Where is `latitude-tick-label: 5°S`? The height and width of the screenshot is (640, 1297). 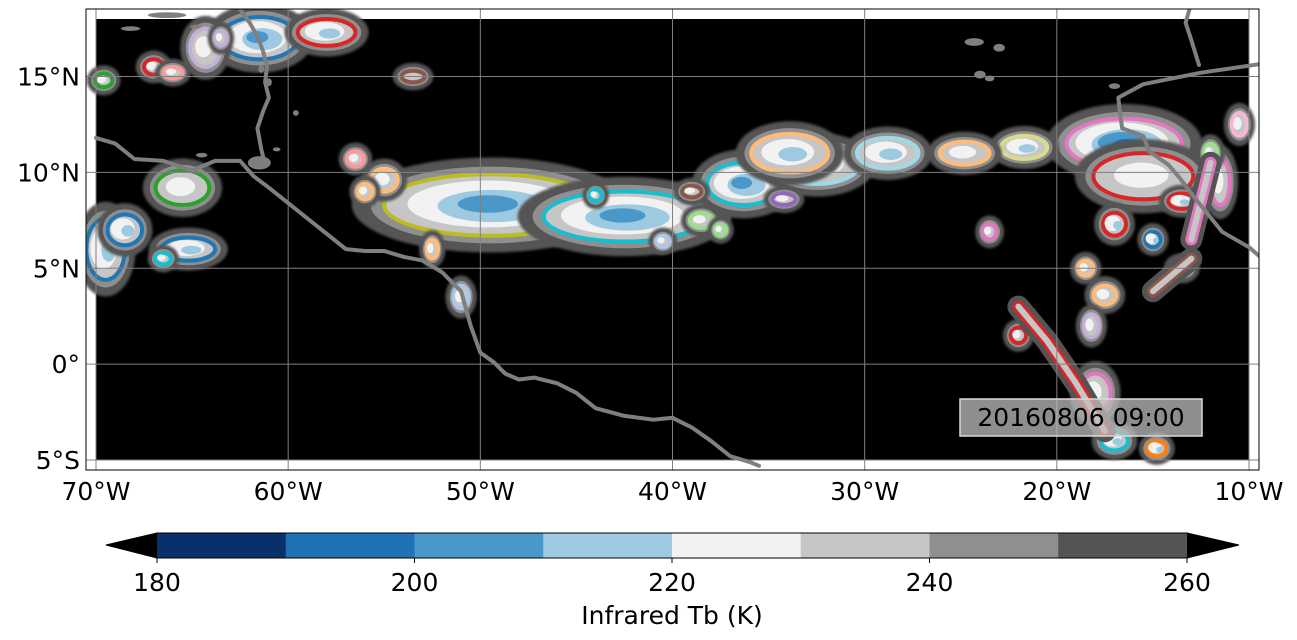 latitude-tick-label: 5°S is located at coordinates (58, 460).